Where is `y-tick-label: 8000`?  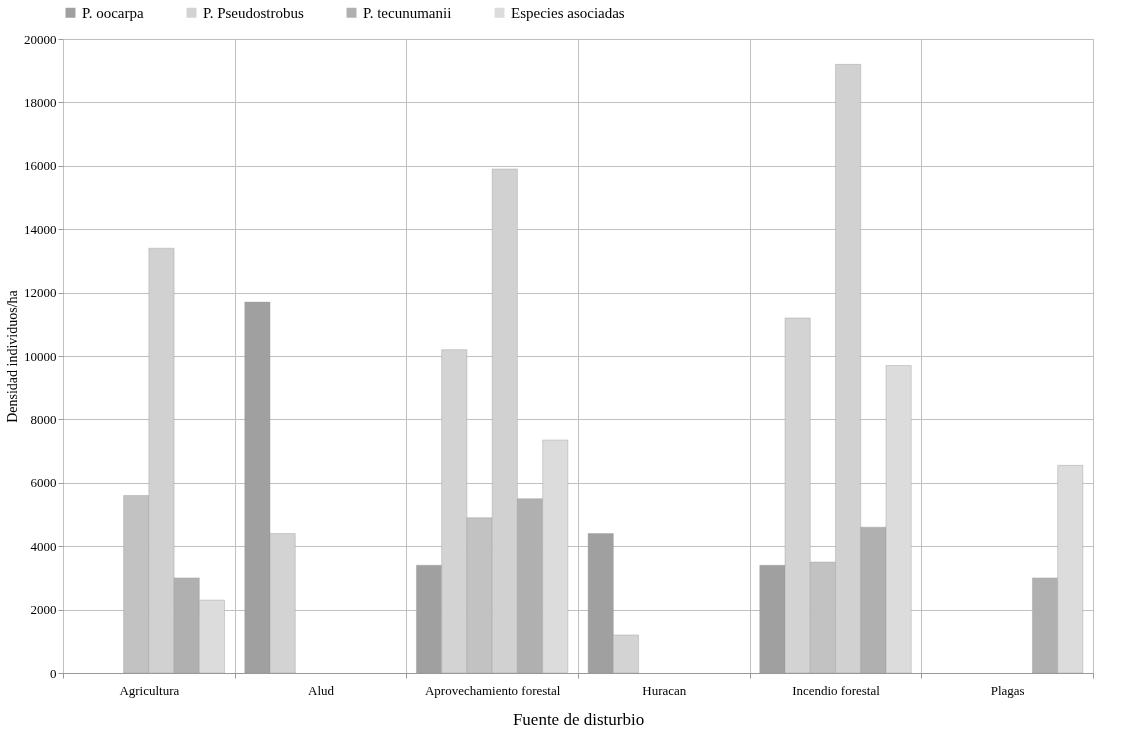
y-tick-label: 8000 is located at coordinates (43, 419).